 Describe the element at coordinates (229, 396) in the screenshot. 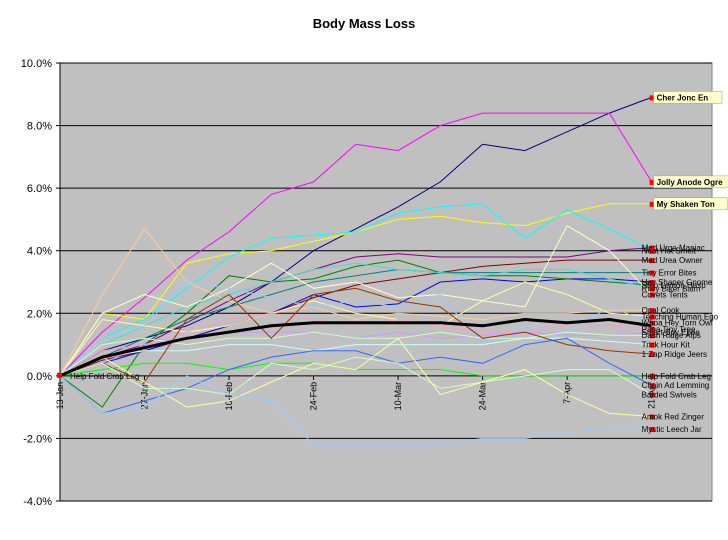

I see `x-tick-label: 10-Feb` at that location.